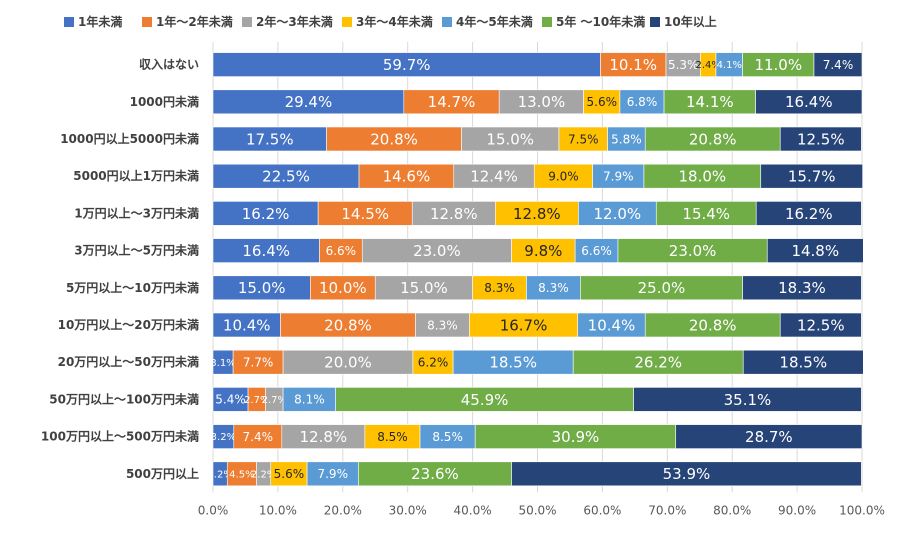 This screenshot has height=535, width=900. Describe the element at coordinates (602, 510) in the screenshot. I see `x-tick-label: 60.0%` at that location.